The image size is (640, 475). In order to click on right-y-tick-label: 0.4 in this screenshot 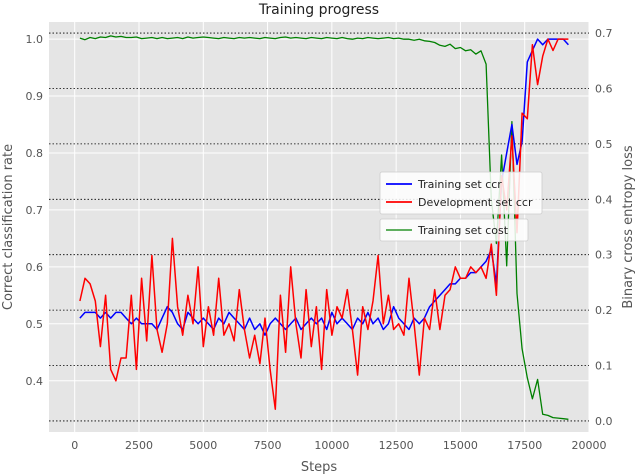, I will do `click(604, 199)`.